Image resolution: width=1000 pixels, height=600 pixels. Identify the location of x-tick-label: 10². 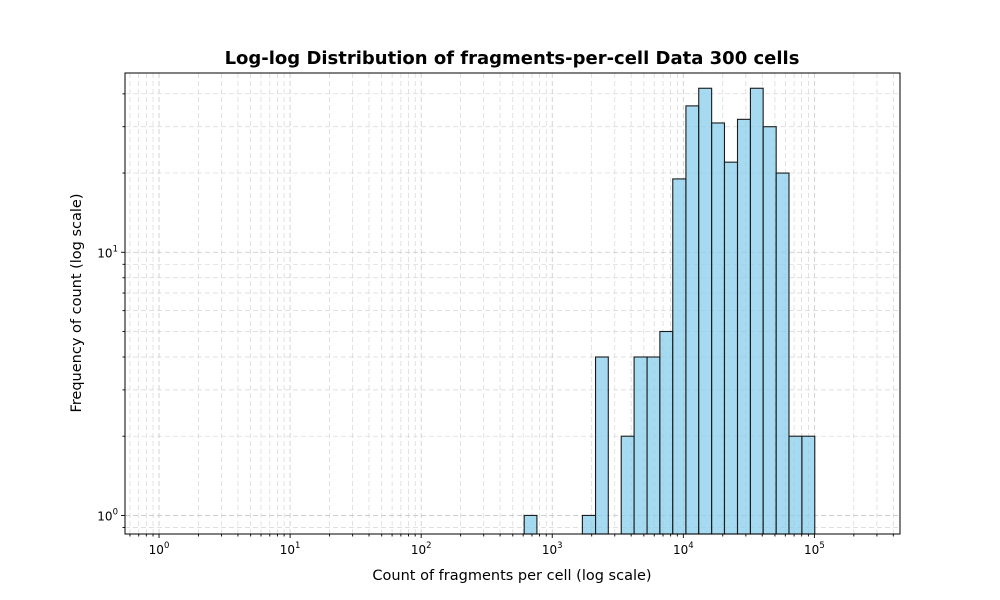
(421, 549).